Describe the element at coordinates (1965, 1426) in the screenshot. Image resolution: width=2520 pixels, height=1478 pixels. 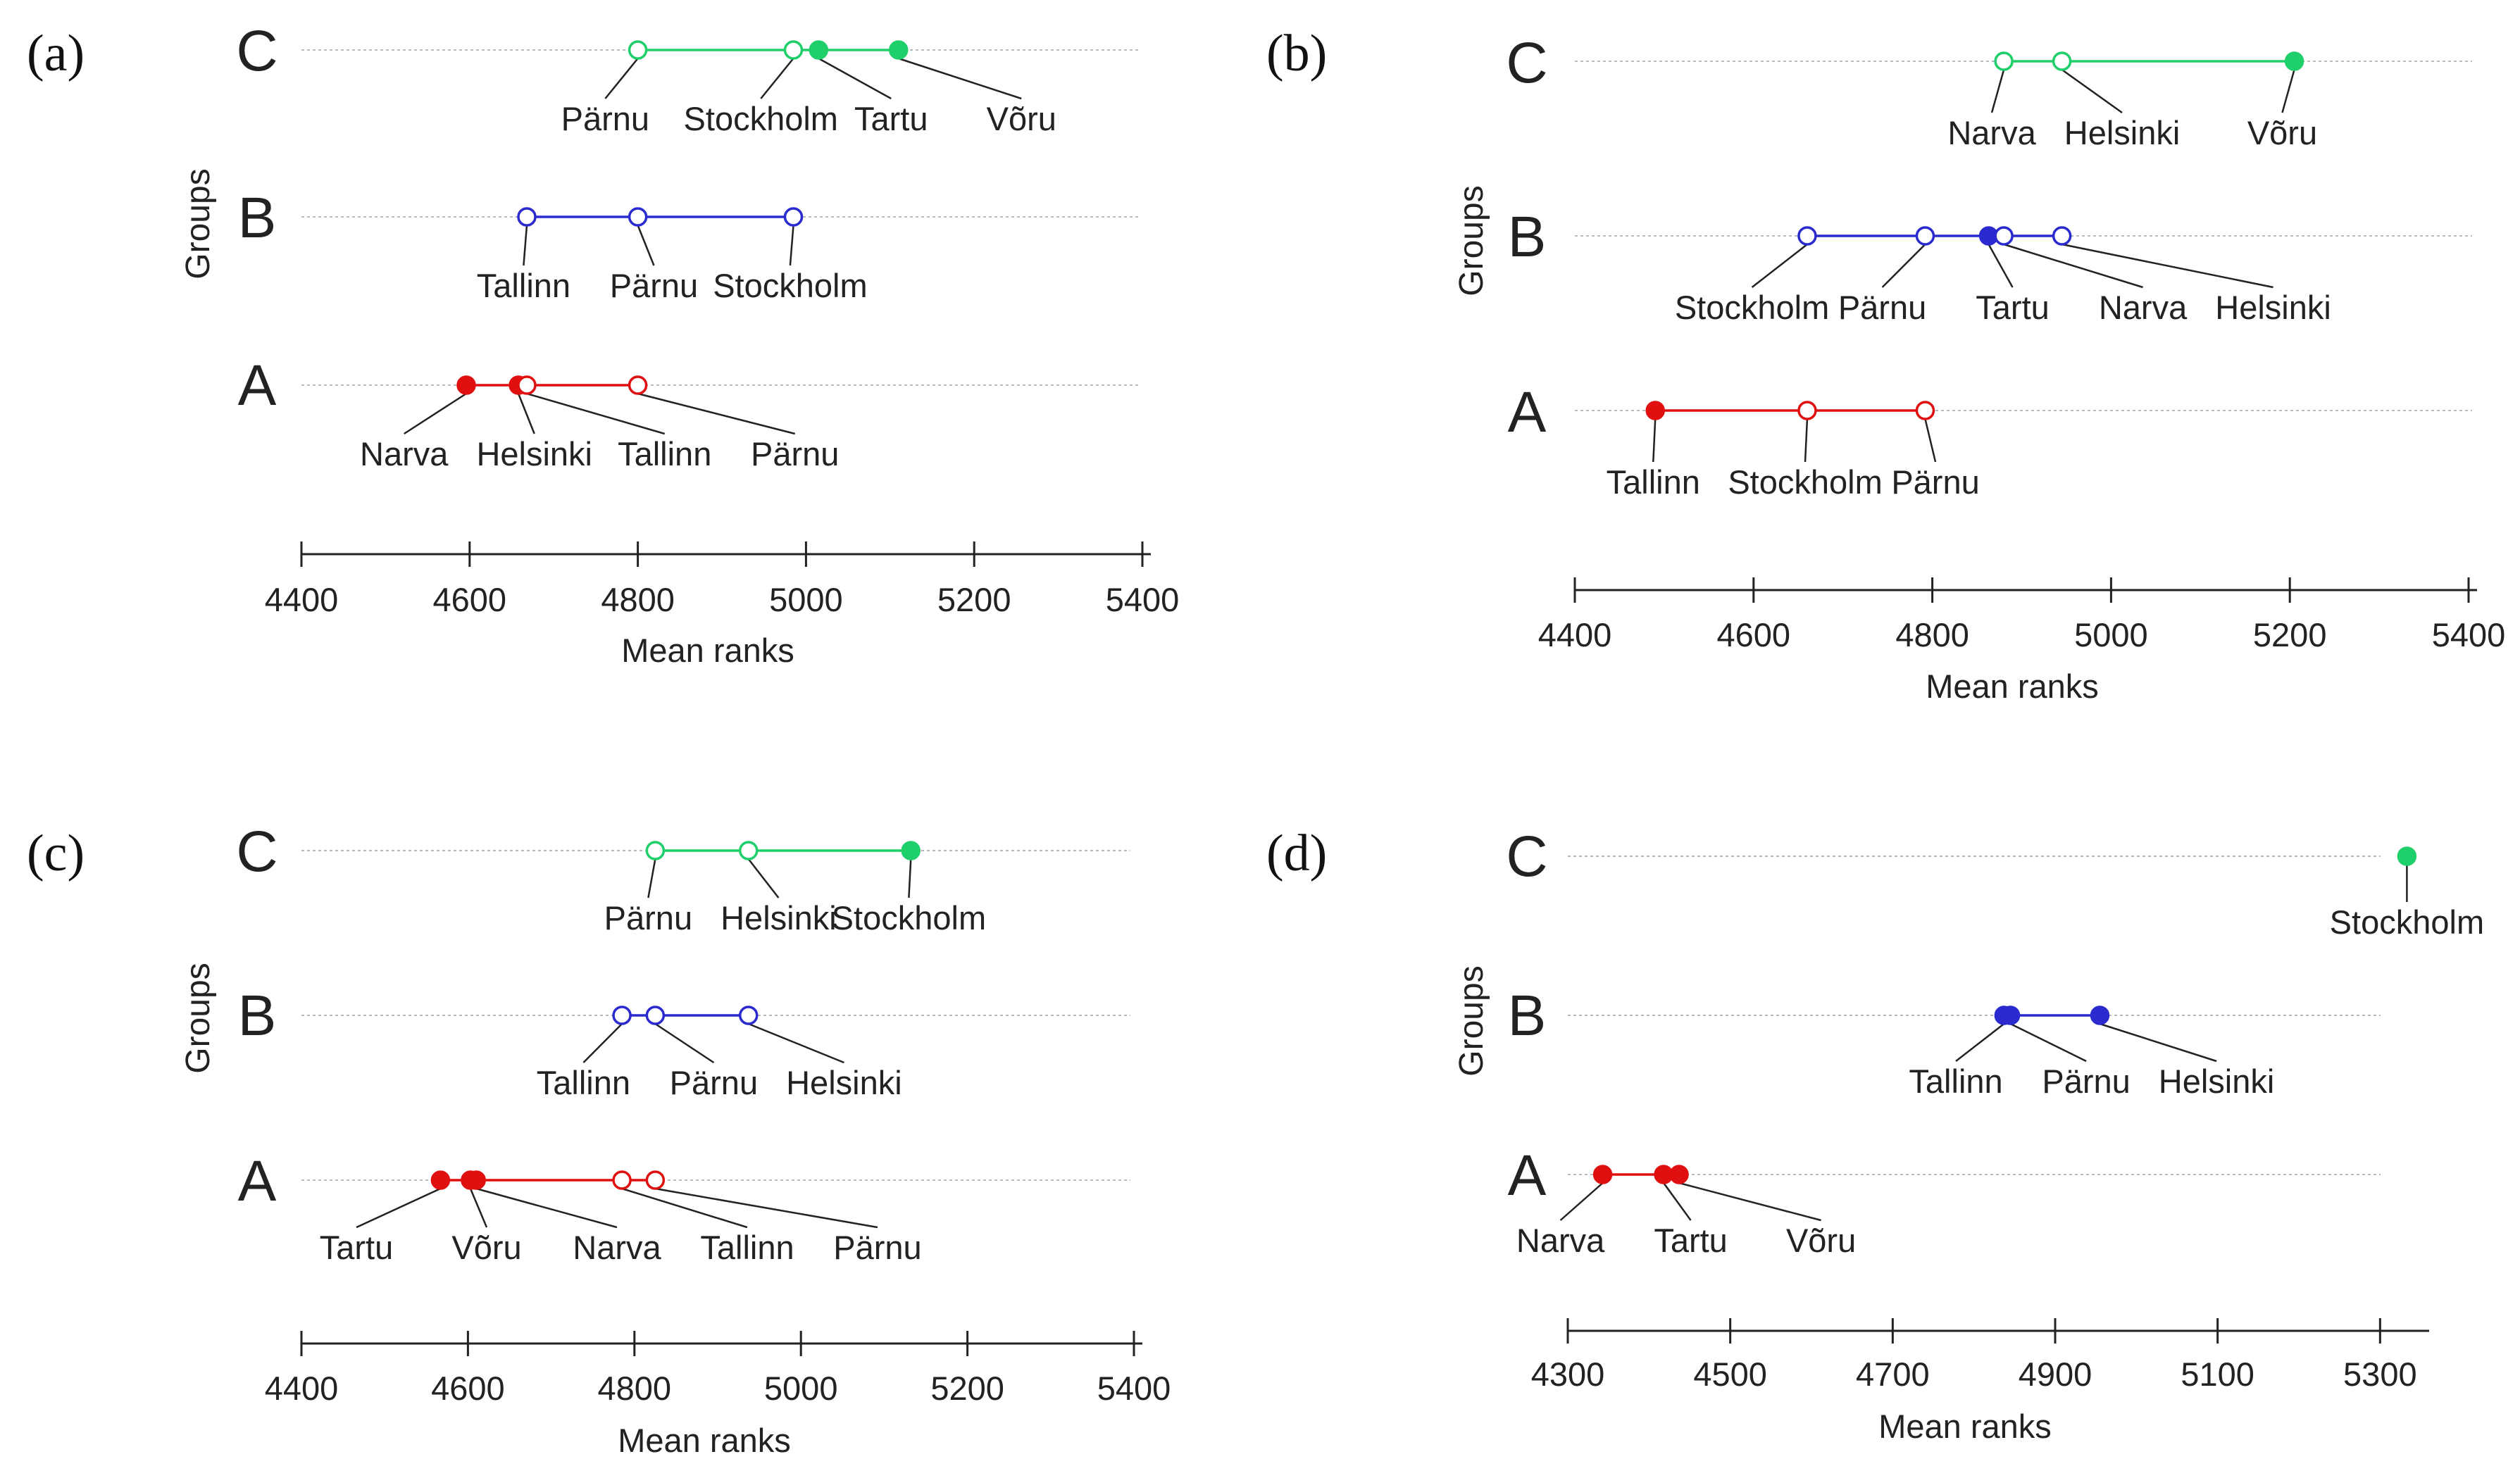
I see `x-axis-title: Mean ranks` at that location.